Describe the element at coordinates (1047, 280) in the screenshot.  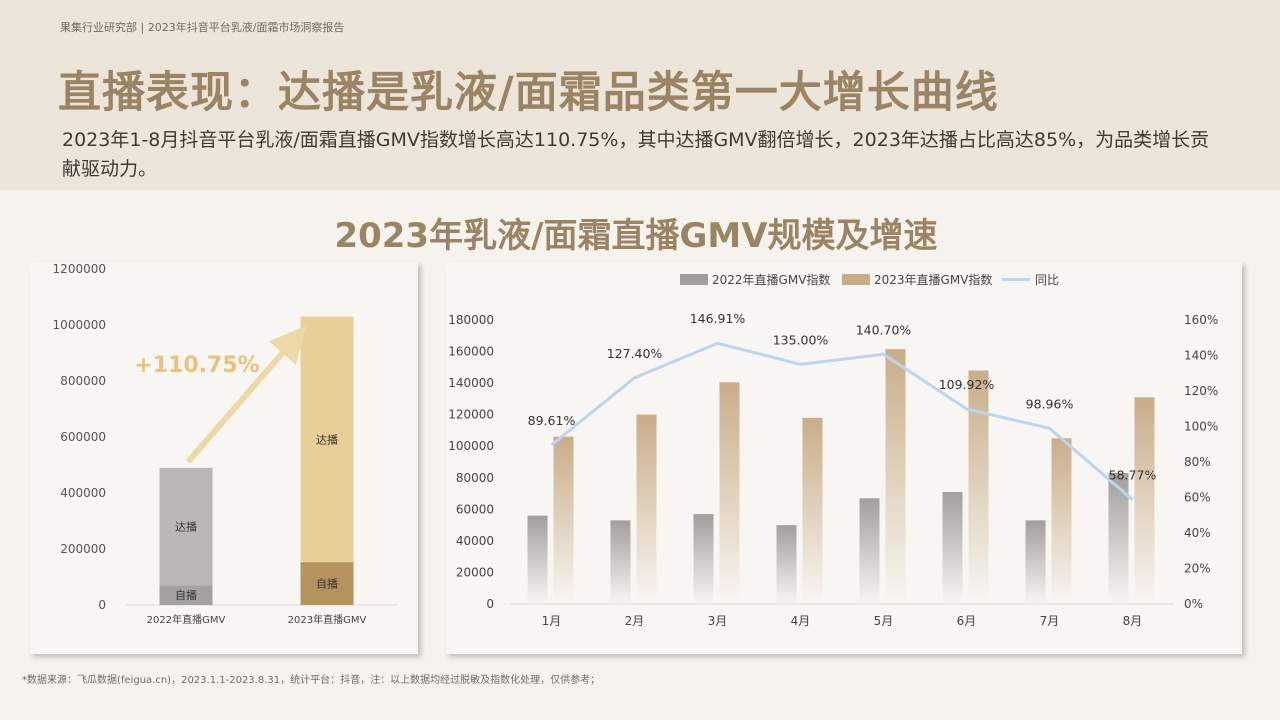
I see `legend-label-yoy: 同比` at that location.